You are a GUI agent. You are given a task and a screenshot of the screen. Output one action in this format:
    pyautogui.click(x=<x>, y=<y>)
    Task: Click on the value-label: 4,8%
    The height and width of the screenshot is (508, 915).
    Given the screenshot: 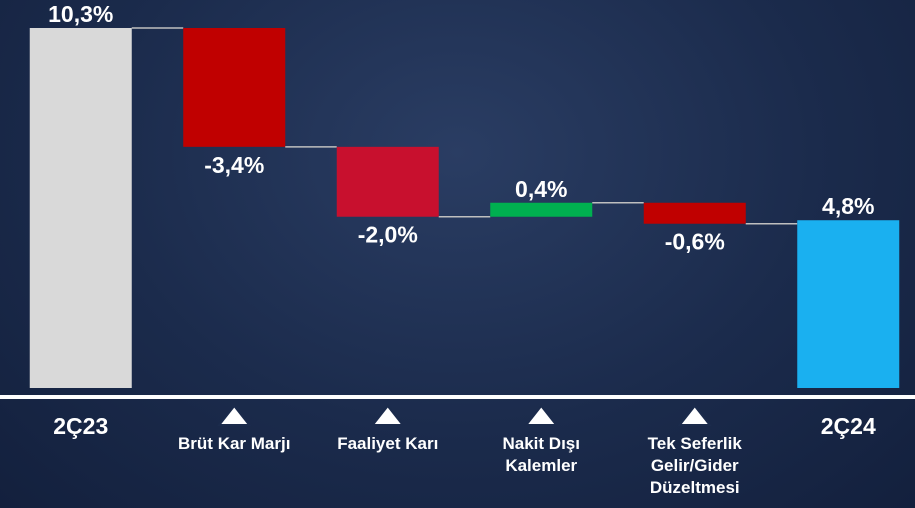 What is the action you would take?
    pyautogui.click(x=848, y=206)
    